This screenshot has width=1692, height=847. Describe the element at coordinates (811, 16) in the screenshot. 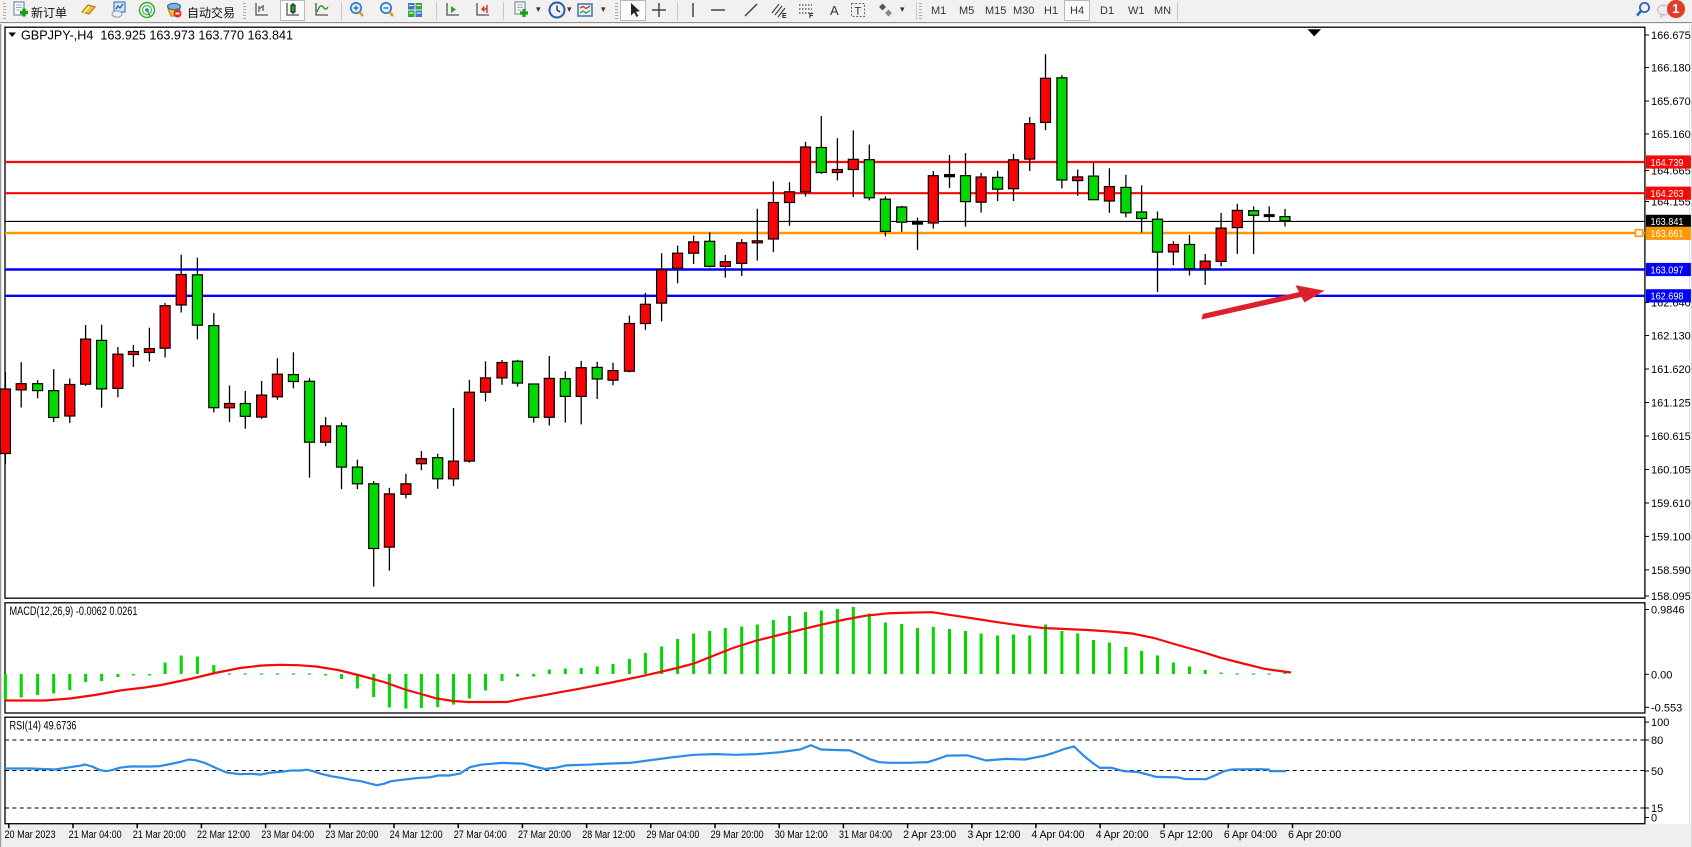

I see `svg-text: F` at that location.